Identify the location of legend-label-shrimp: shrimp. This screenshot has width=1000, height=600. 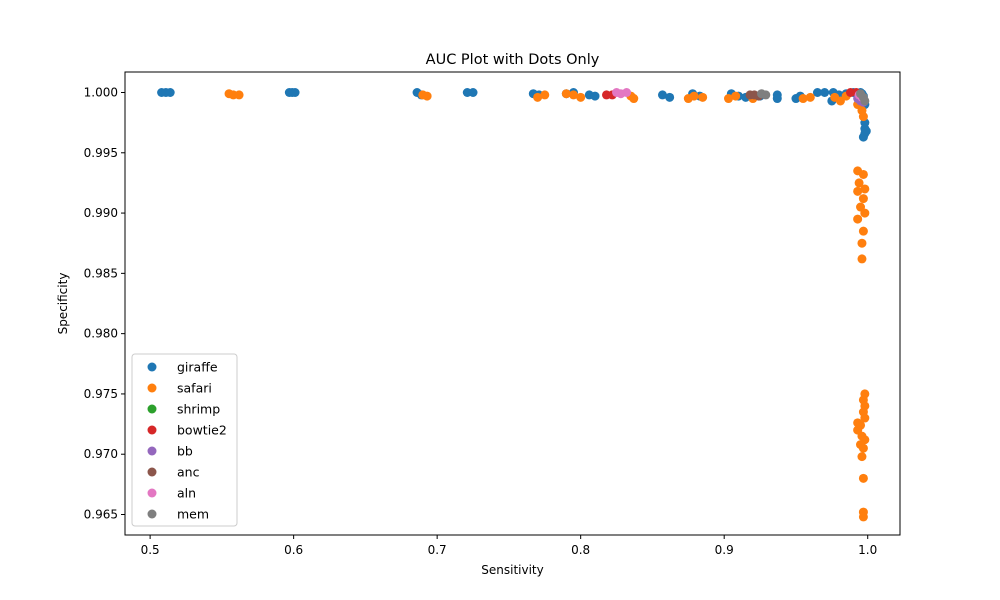
(198, 409).